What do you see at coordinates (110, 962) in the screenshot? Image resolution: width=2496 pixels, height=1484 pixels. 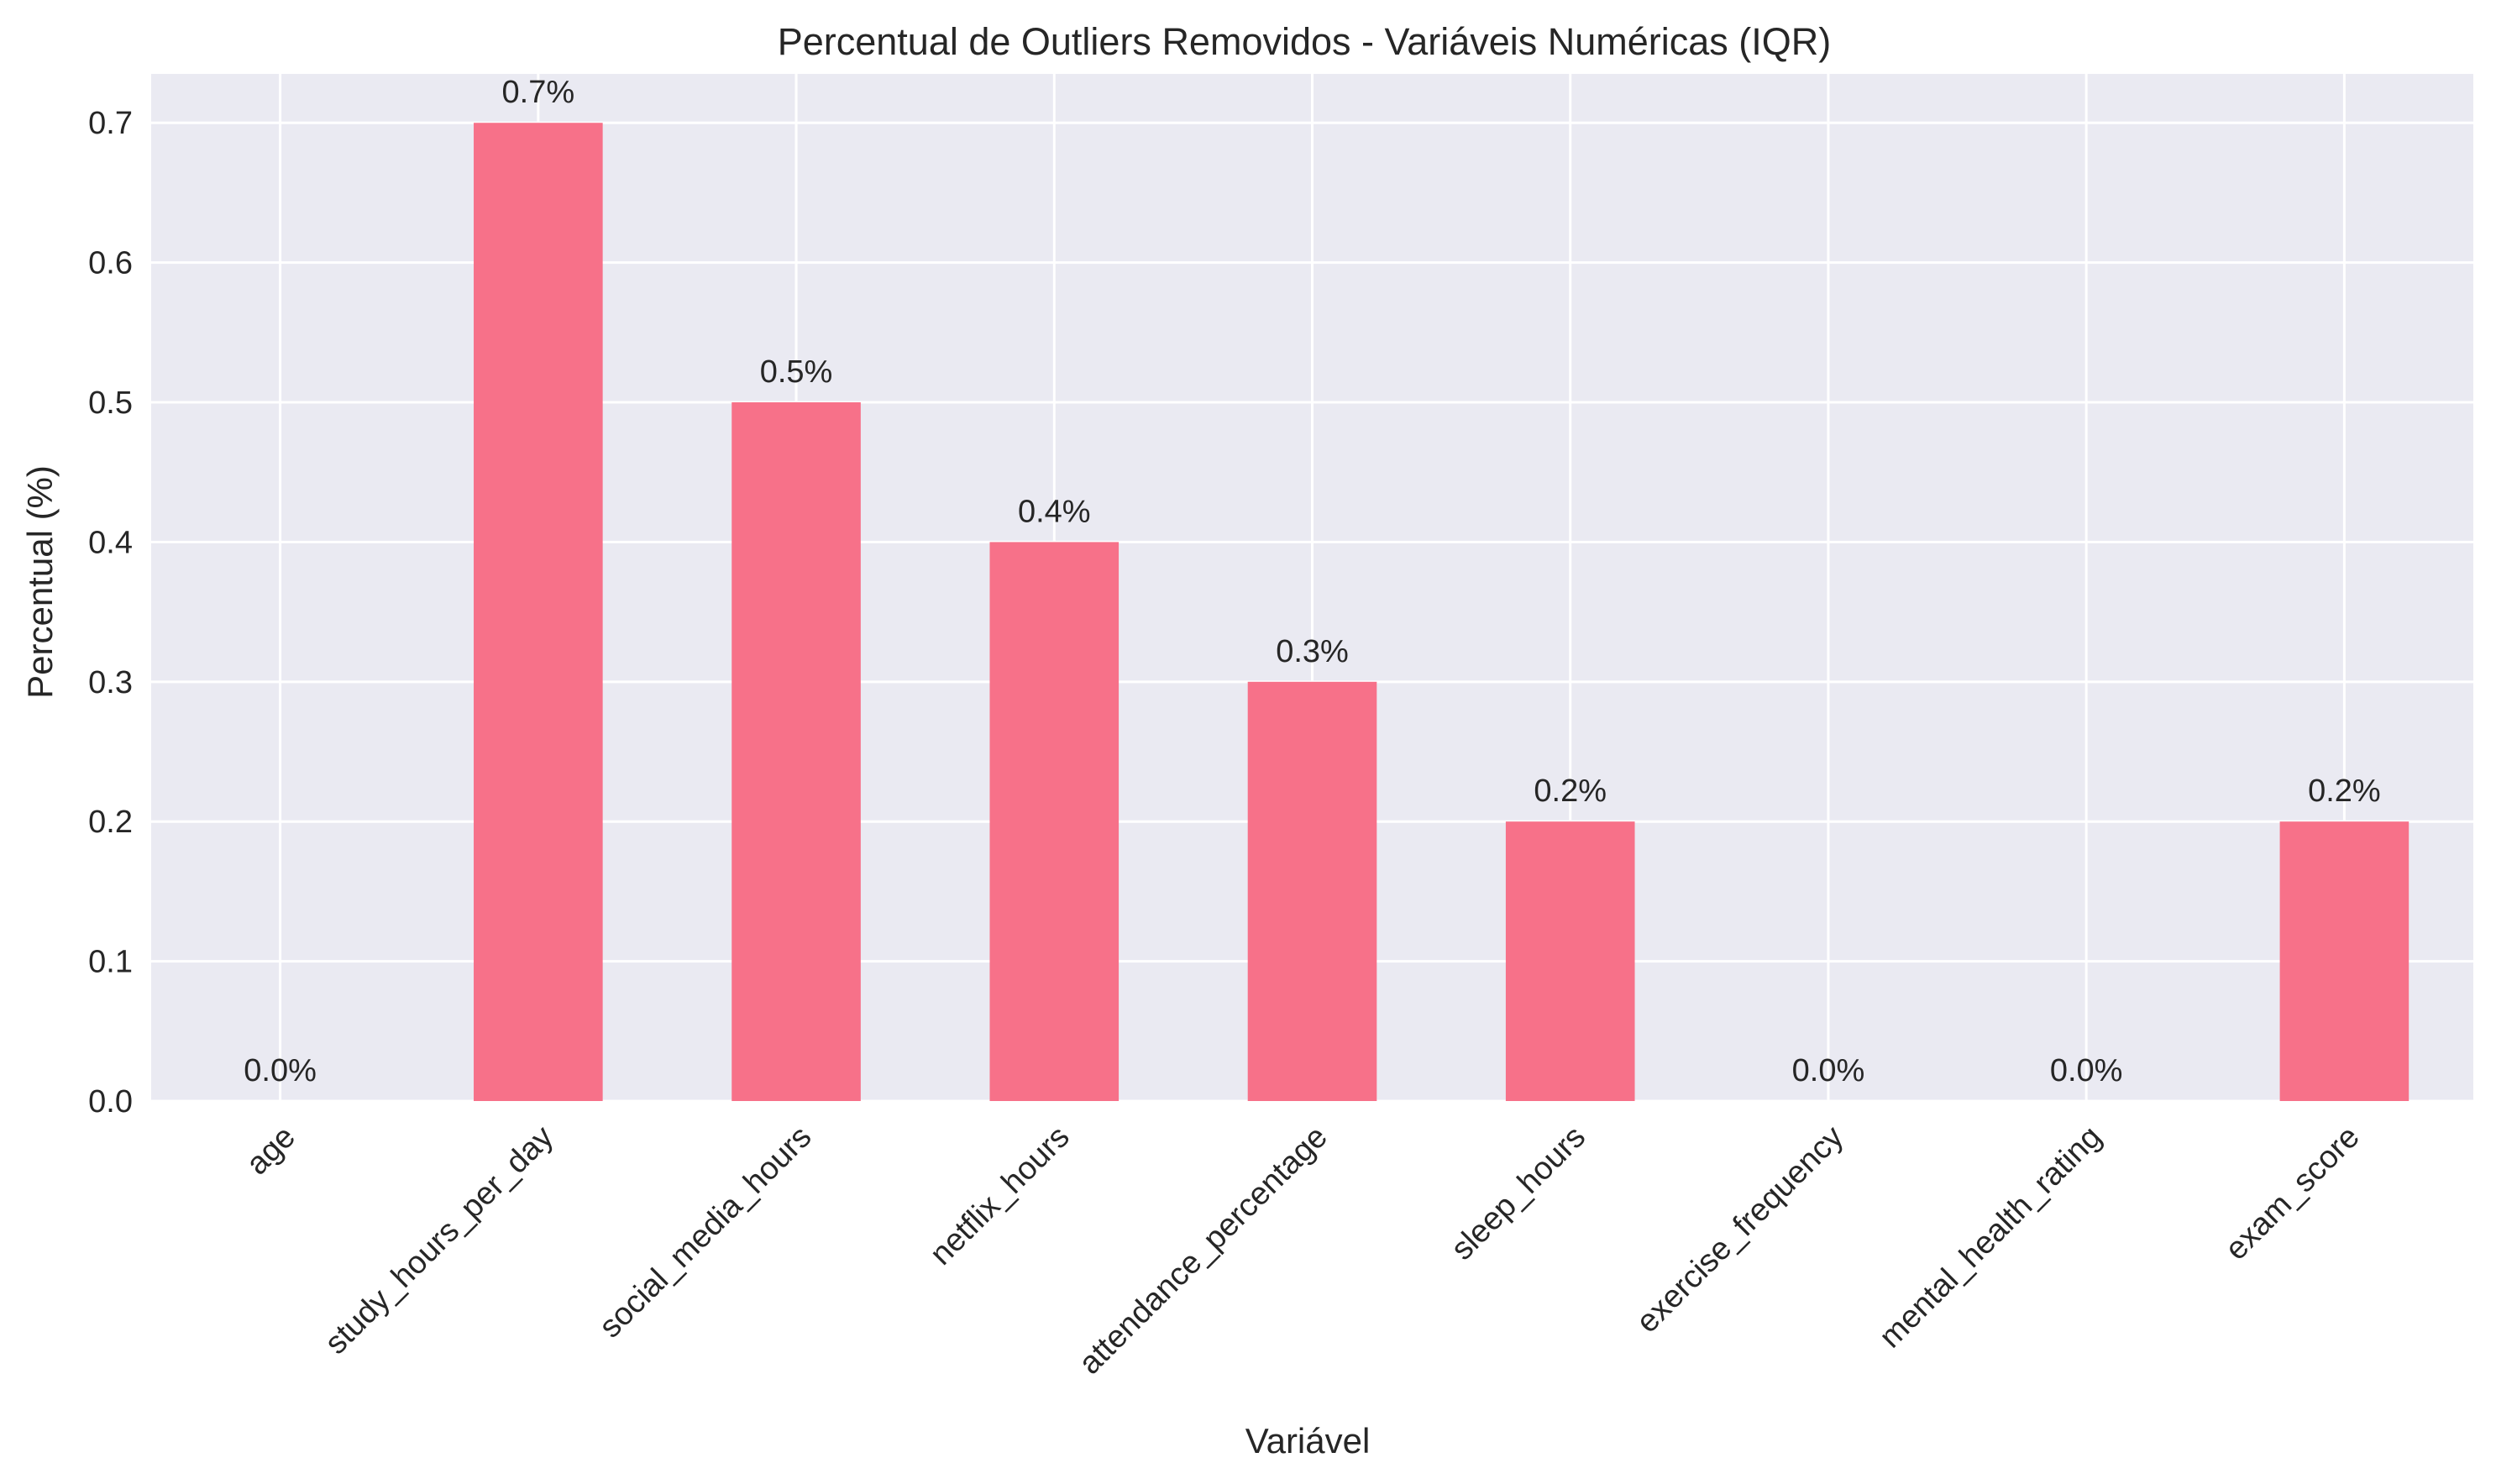 I see `y-tick-label: 0.1` at bounding box center [110, 962].